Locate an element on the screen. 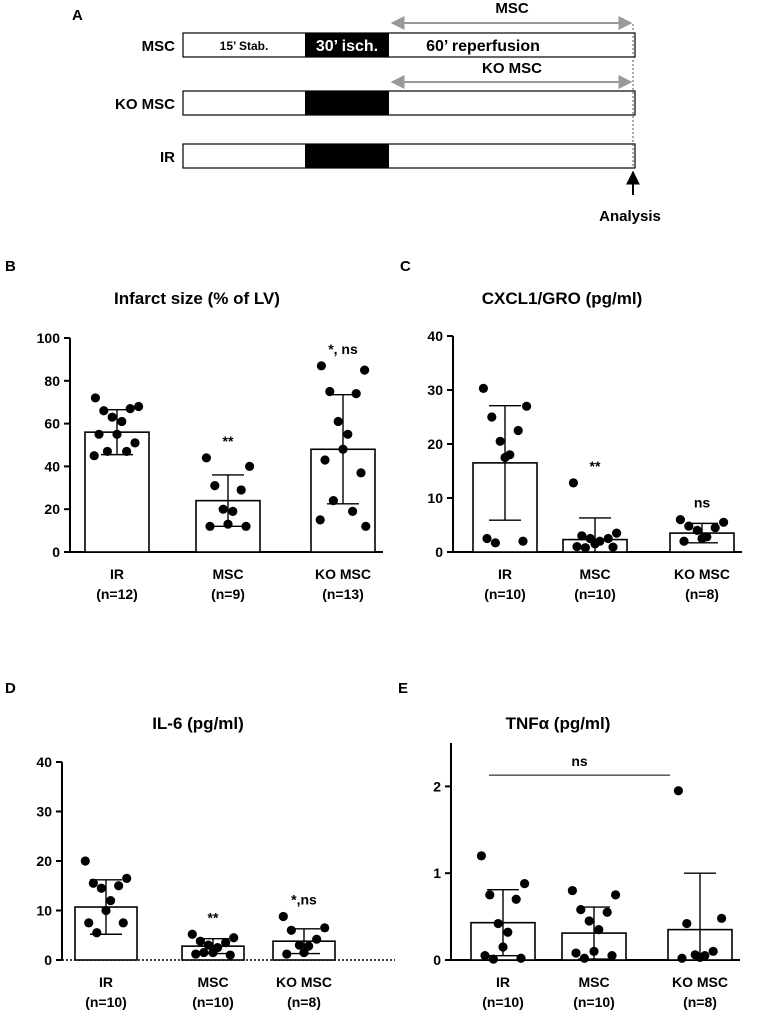 The height and width of the screenshot is (1012, 765). protocol-row-label-ir: IR is located at coordinates (167, 157).